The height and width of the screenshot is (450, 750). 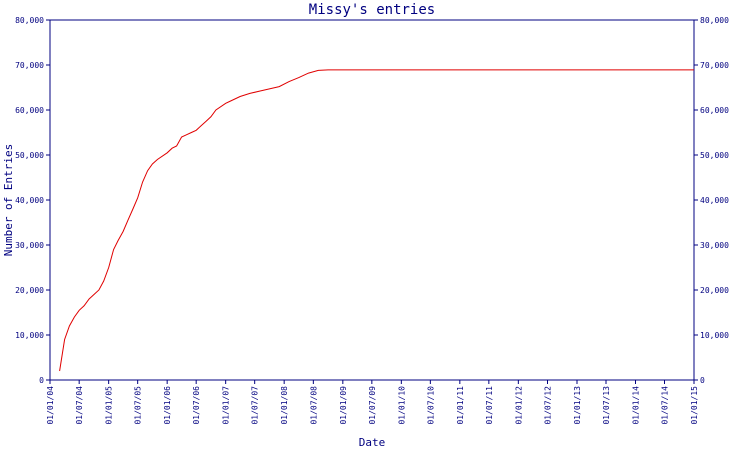 I want to click on y-tick-label-left: 80,000, so click(x=29, y=20).